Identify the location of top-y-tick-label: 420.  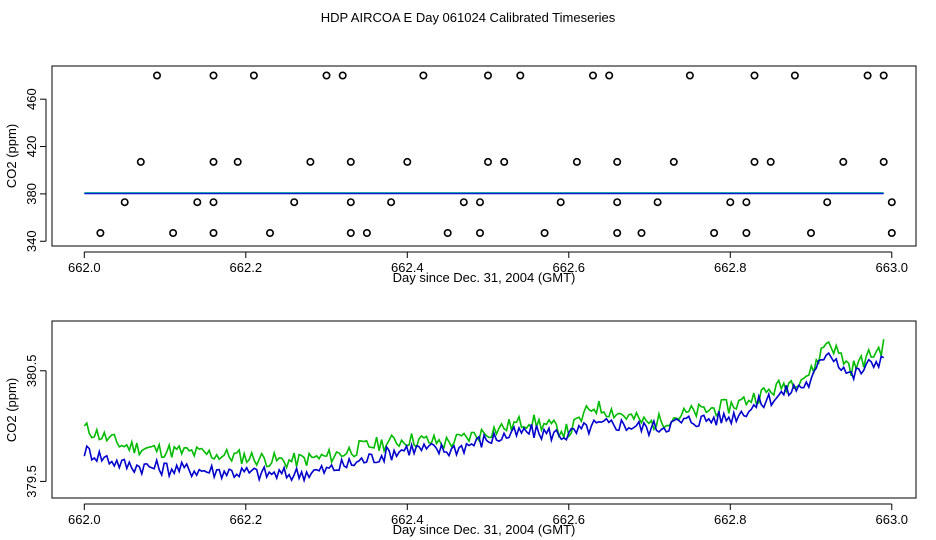
(31, 147).